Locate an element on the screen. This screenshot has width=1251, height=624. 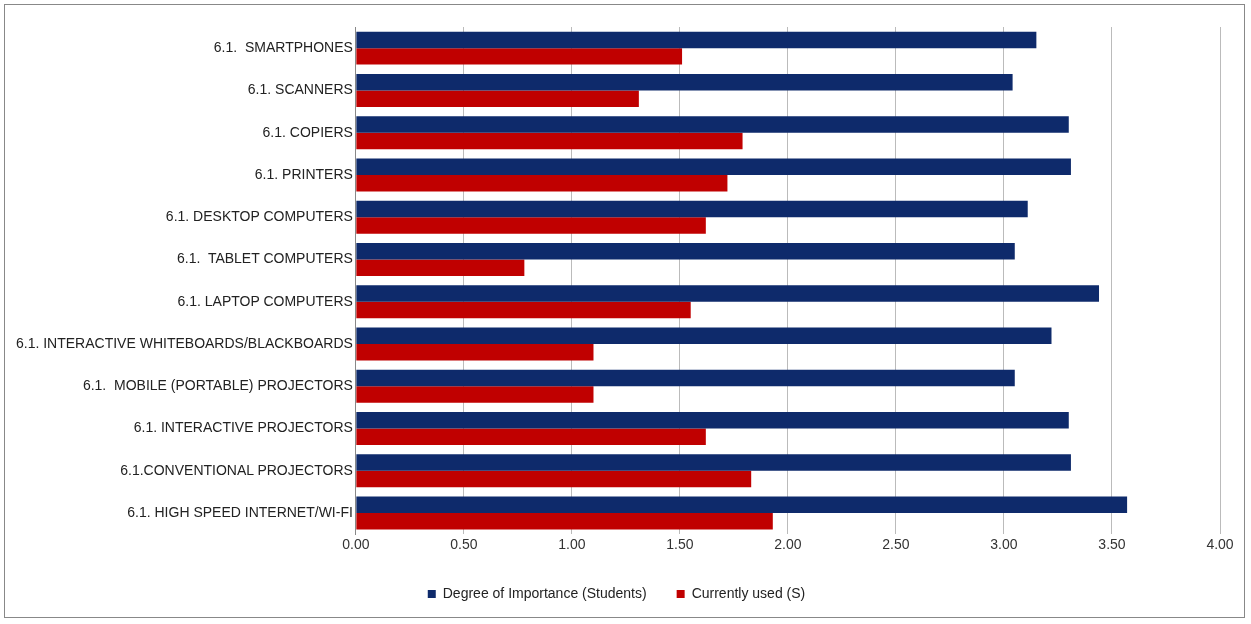
y-tick-label: 6.1. PRINTERS is located at coordinates (303, 173).